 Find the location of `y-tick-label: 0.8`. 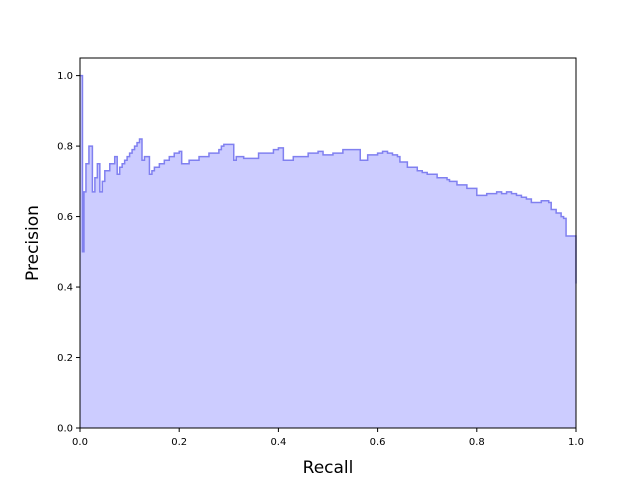

y-tick-label: 0.8 is located at coordinates (65, 147).